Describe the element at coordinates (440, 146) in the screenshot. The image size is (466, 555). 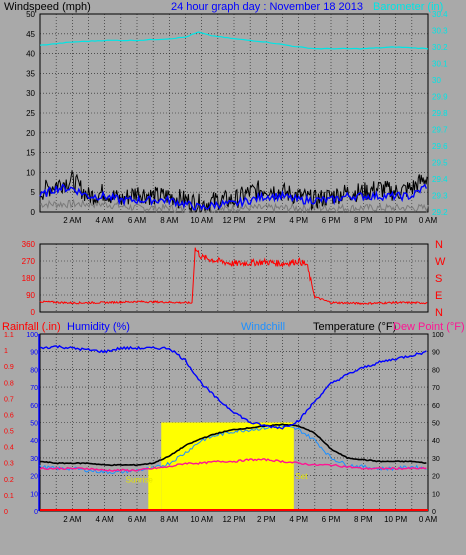
I see `y-tick-label-barometer: 29.6` at that location.